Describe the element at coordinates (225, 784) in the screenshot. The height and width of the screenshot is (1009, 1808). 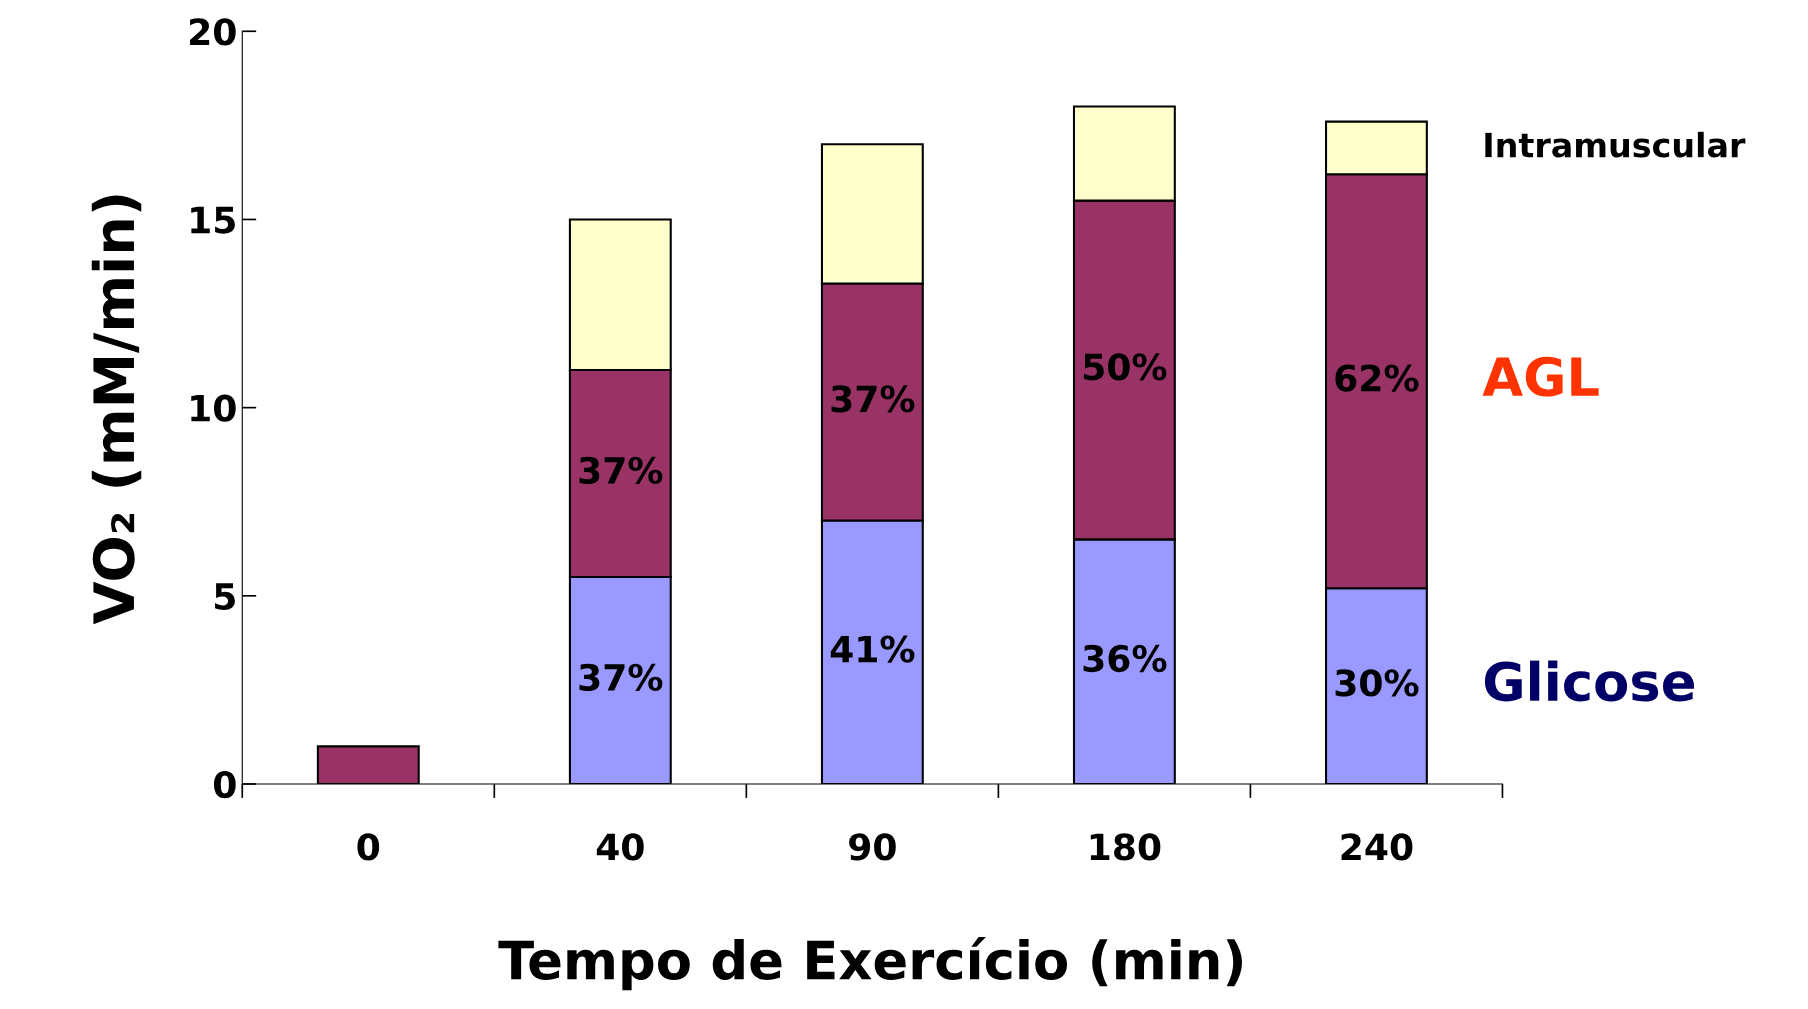
I see `y-tick-label: 0` at that location.